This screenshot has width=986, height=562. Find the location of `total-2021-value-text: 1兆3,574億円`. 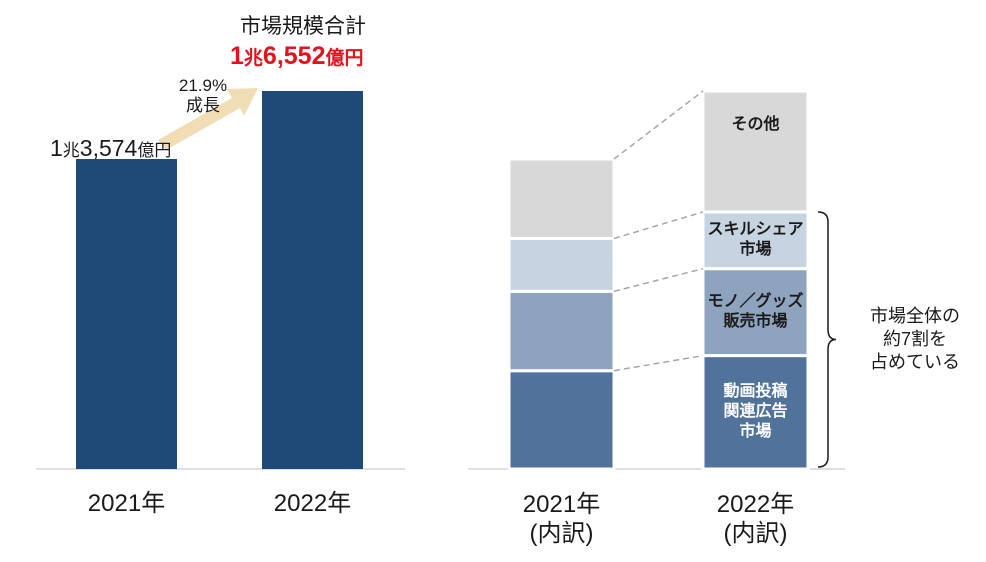

total-2021-value-text: 1兆3,574億円 is located at coordinates (111, 148).